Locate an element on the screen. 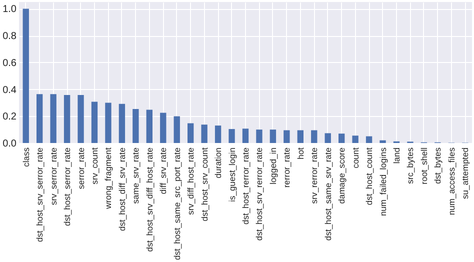  y-tick-label: 0.4 is located at coordinates (9, 90).